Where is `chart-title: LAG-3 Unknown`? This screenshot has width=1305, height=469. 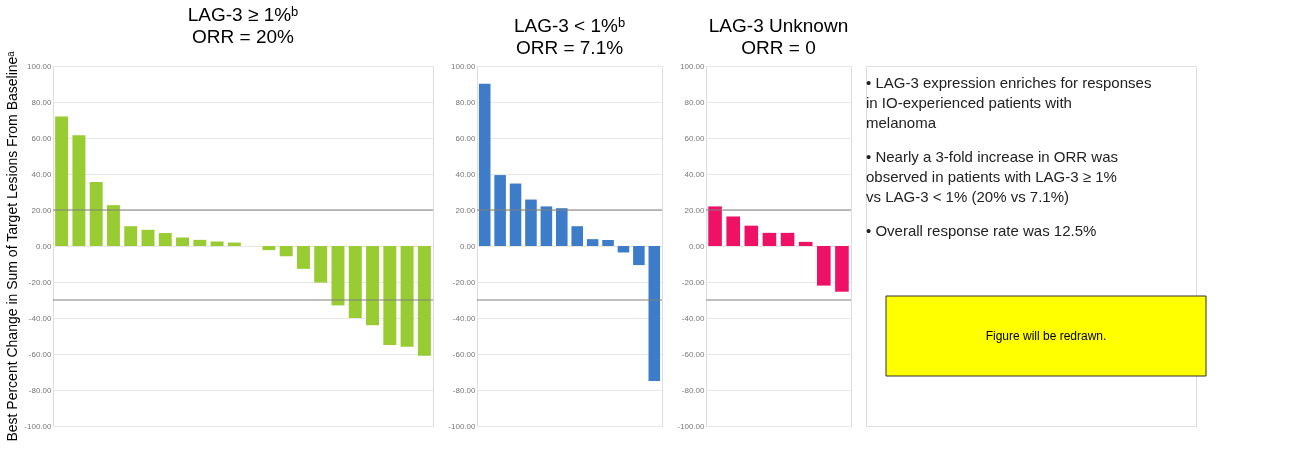 chart-title: LAG-3 Unknown is located at coordinates (778, 25).